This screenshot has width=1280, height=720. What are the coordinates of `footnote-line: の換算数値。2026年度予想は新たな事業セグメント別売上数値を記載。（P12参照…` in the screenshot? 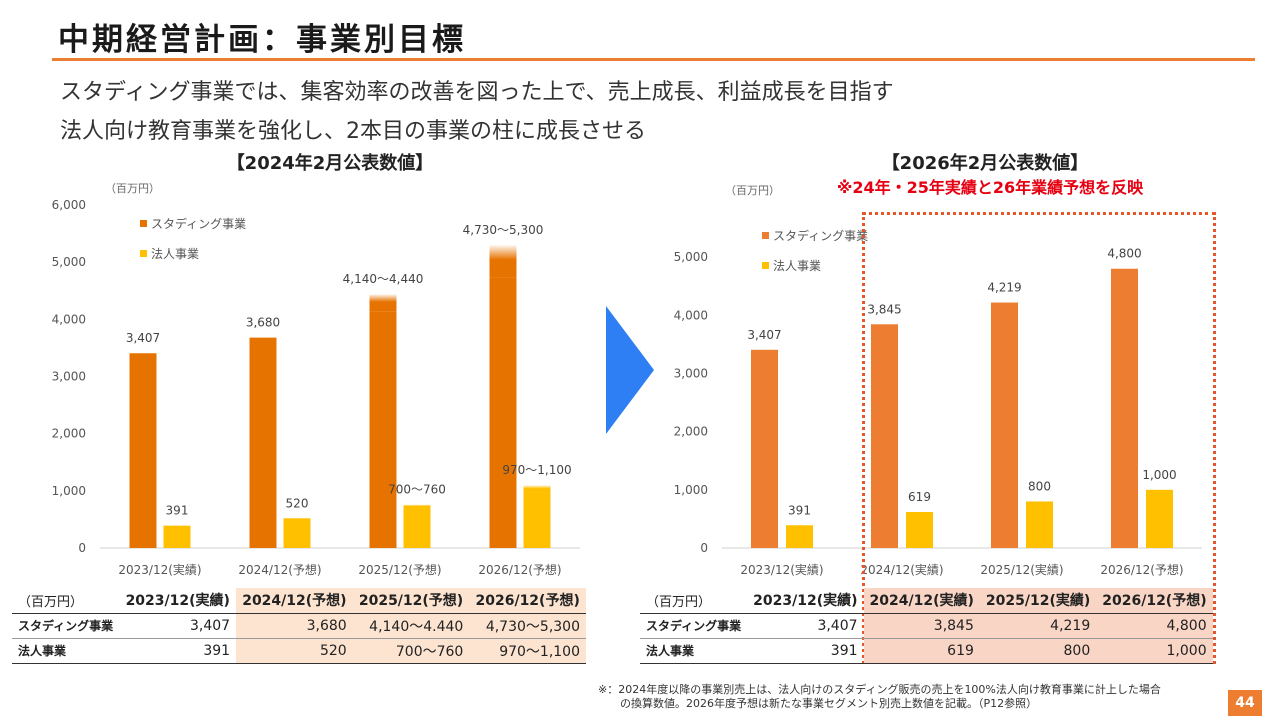 It's located at (829, 703).